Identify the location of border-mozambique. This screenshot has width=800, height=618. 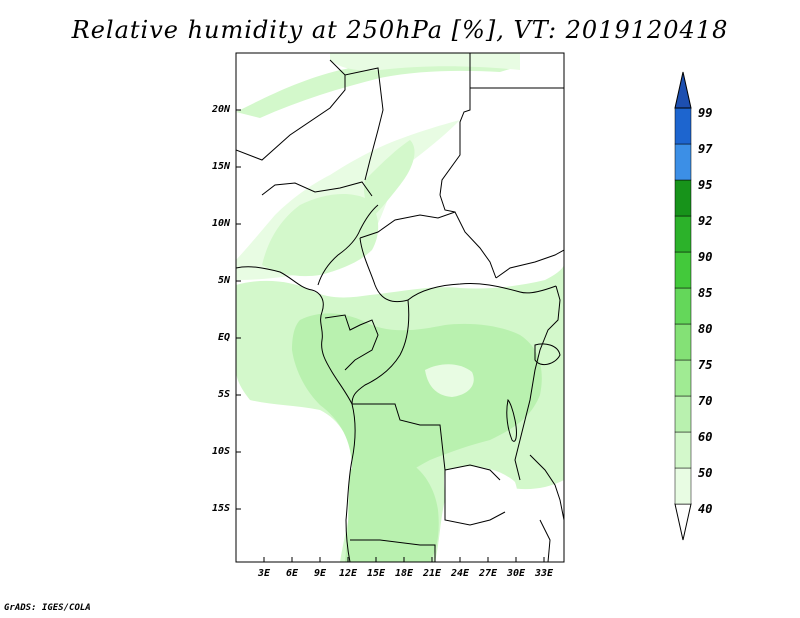
(545, 540).